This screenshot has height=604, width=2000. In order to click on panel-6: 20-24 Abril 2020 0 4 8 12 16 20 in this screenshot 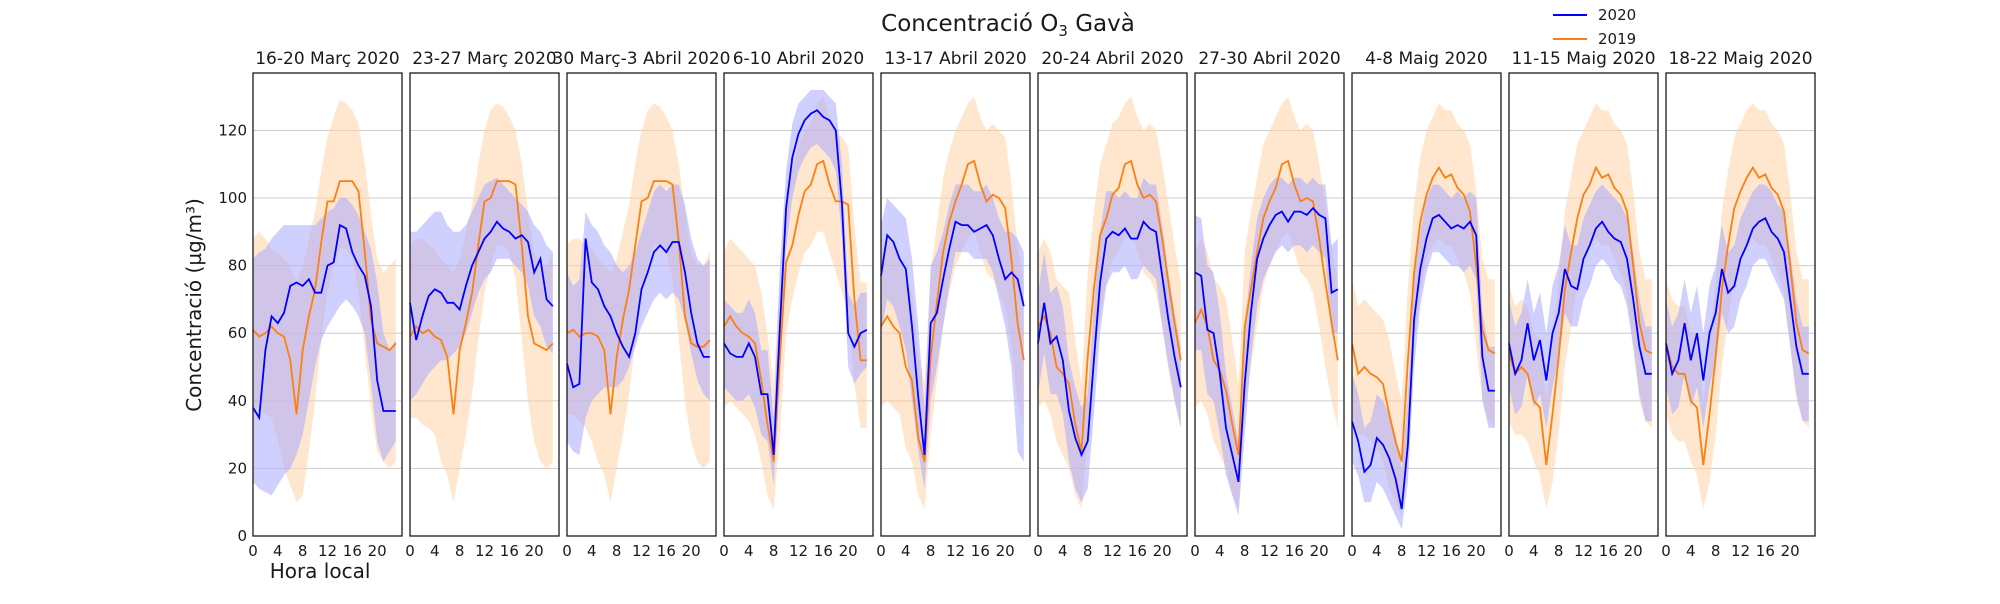, I will do `click(1110, 304)`.